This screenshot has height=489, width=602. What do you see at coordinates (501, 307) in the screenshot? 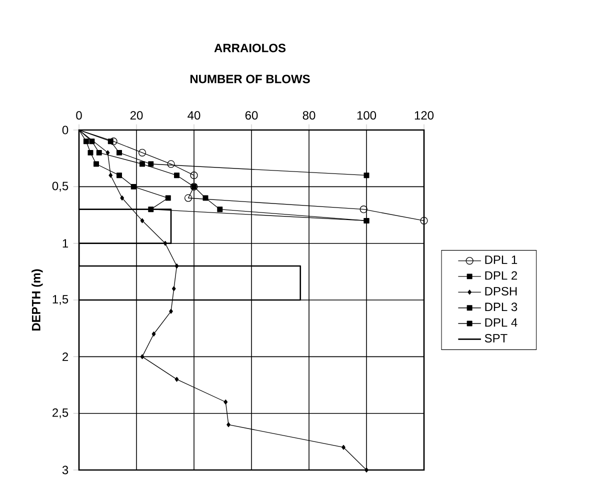
I see `legend-label: DPL 3` at bounding box center [501, 307].